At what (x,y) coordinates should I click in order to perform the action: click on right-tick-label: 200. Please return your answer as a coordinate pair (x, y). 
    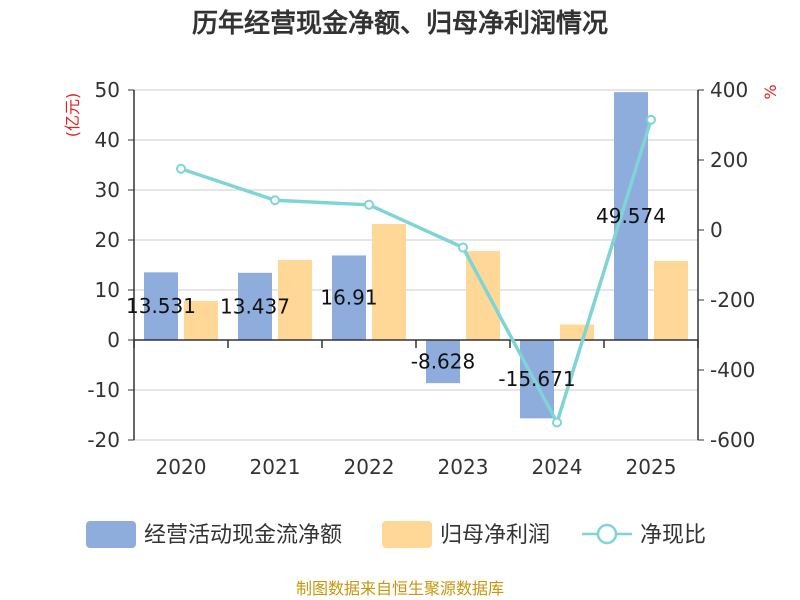
    Looking at the image, I should click on (729, 160).